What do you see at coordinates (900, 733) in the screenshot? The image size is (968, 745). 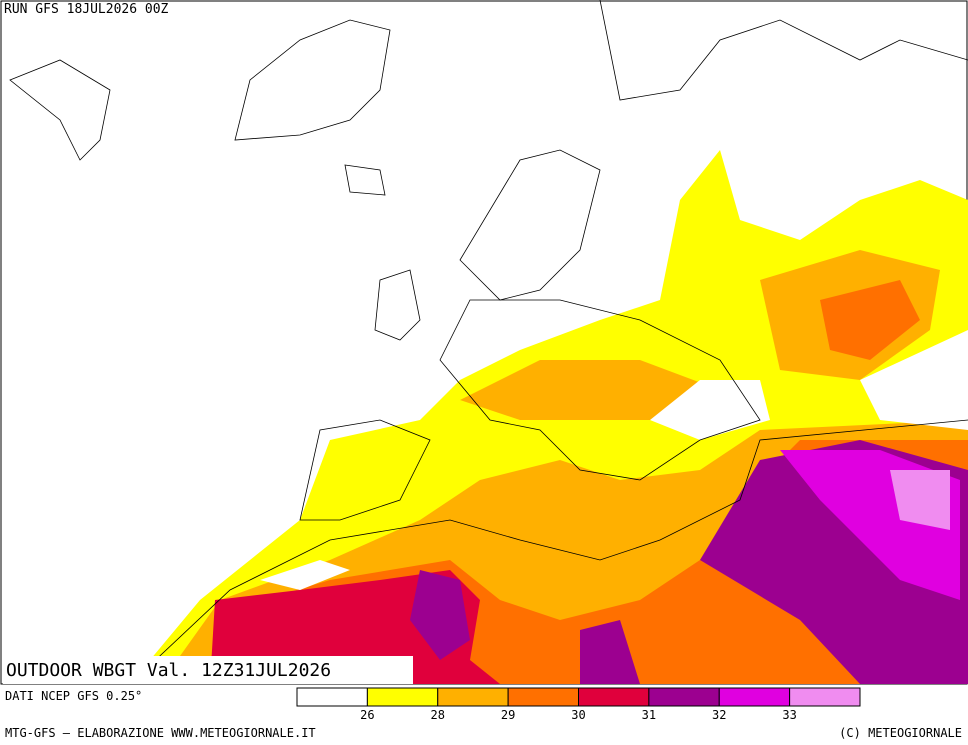 I see `footer-right: (C) METEOGIORNALE` at bounding box center [900, 733].